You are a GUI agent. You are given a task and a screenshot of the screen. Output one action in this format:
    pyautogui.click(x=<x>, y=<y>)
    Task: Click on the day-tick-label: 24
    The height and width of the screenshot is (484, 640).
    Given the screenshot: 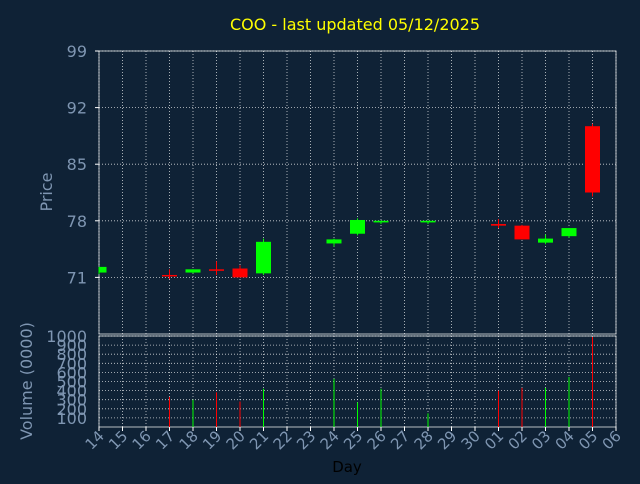 What is the action you would take?
    pyautogui.click(x=330, y=440)
    